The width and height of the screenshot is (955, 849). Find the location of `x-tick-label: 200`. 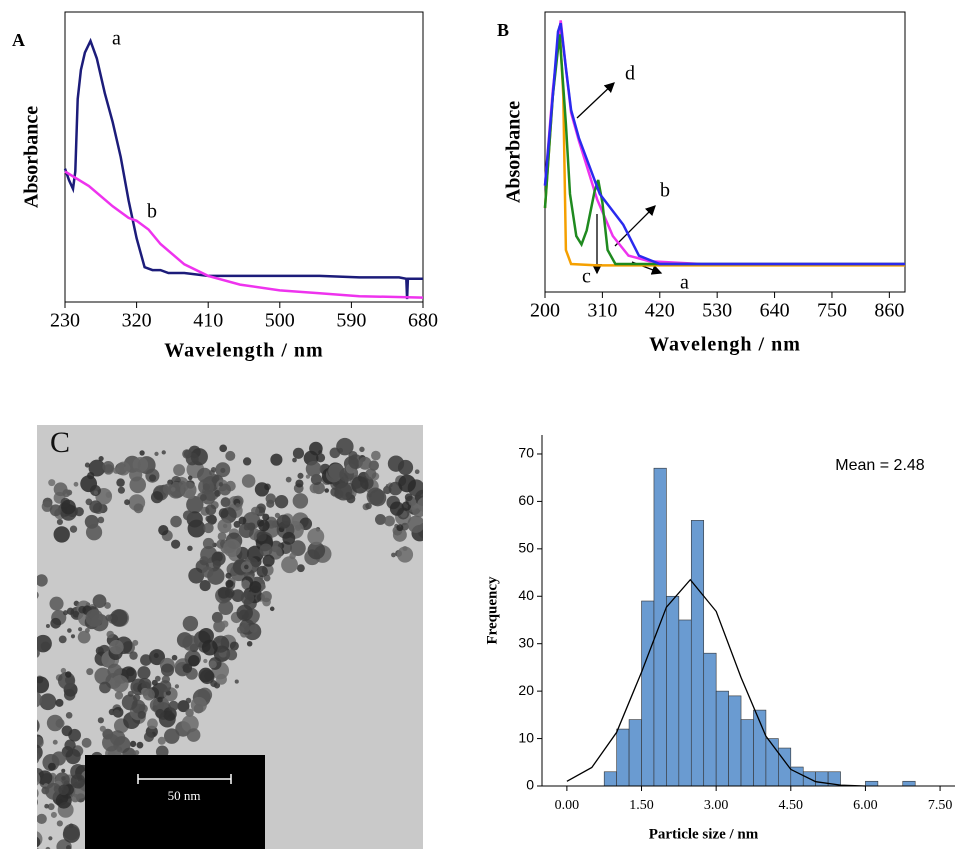

x-tick-label: 200 is located at coordinates (545, 311).